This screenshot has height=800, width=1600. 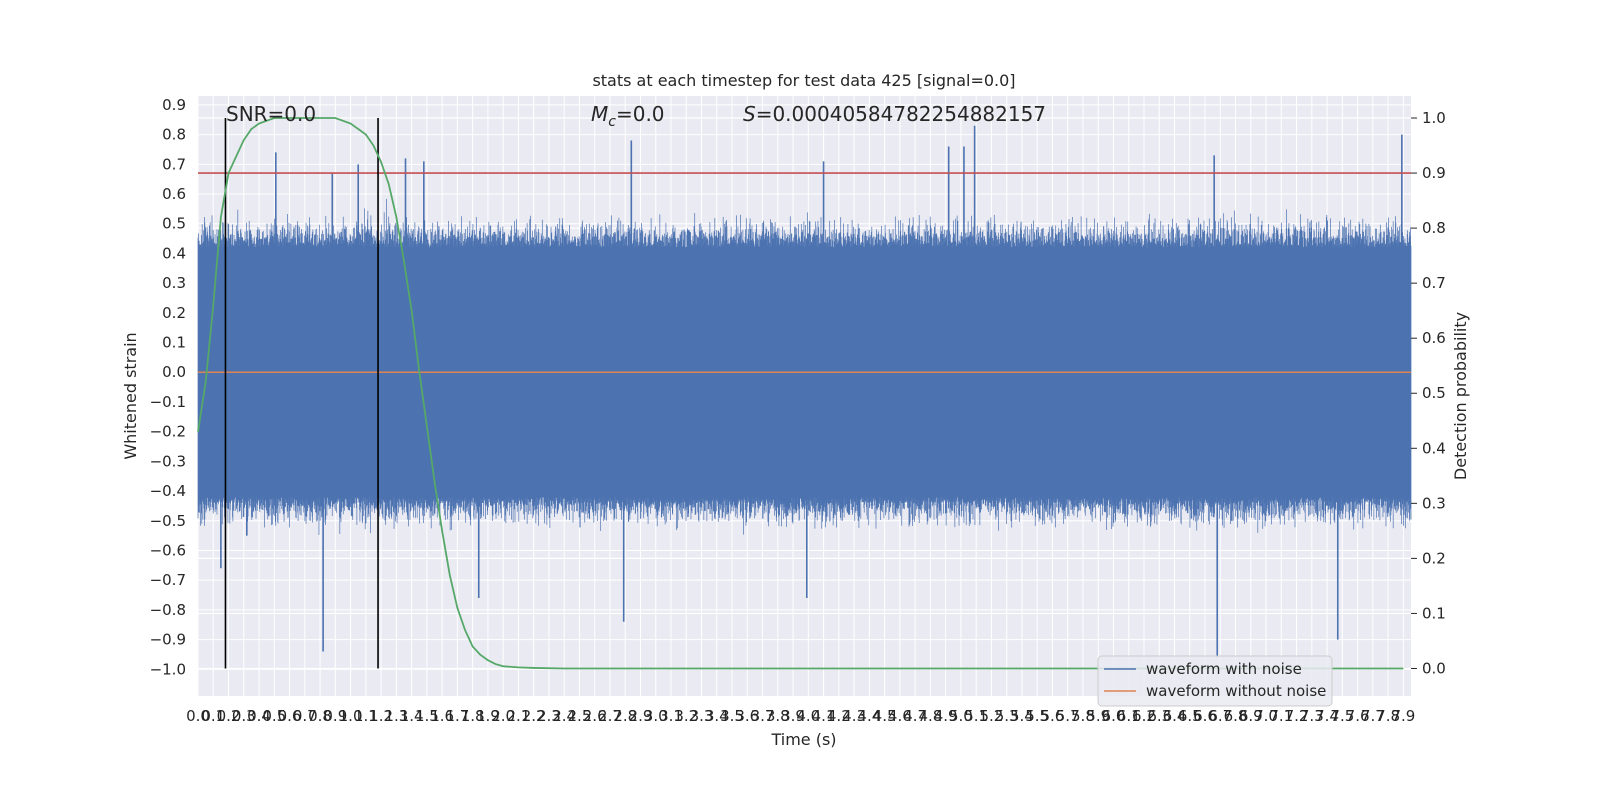 I want to click on chirp-mass-annotation: Mc=0.0, so click(x=628, y=116).